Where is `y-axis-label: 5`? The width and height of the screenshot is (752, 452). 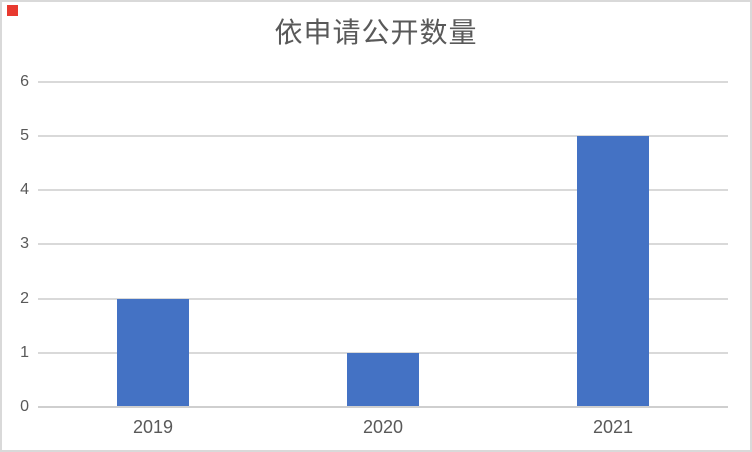
y-axis-label: 5 is located at coordinates (24, 136).